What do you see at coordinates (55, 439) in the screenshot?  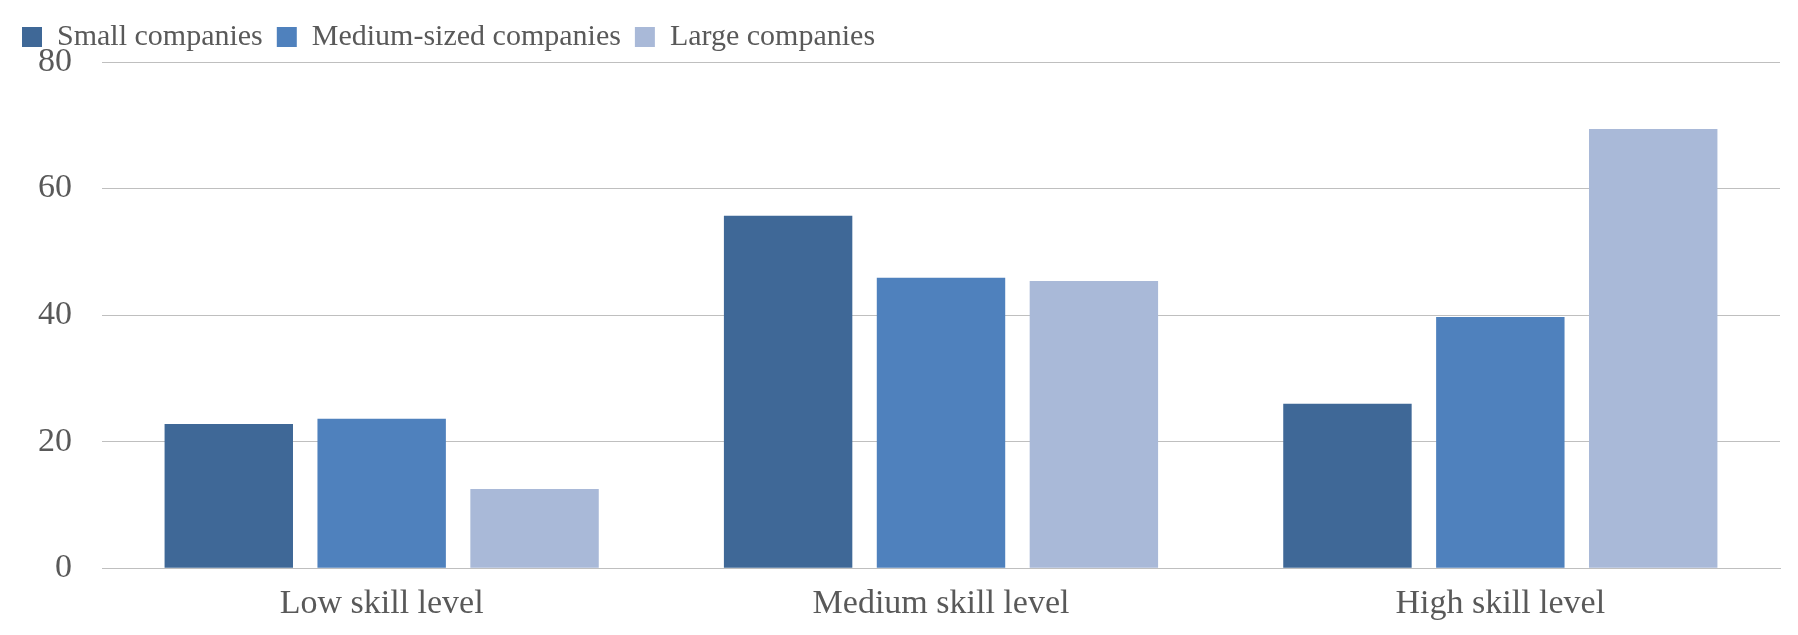 I see `y-tick-label: 20` at bounding box center [55, 439].